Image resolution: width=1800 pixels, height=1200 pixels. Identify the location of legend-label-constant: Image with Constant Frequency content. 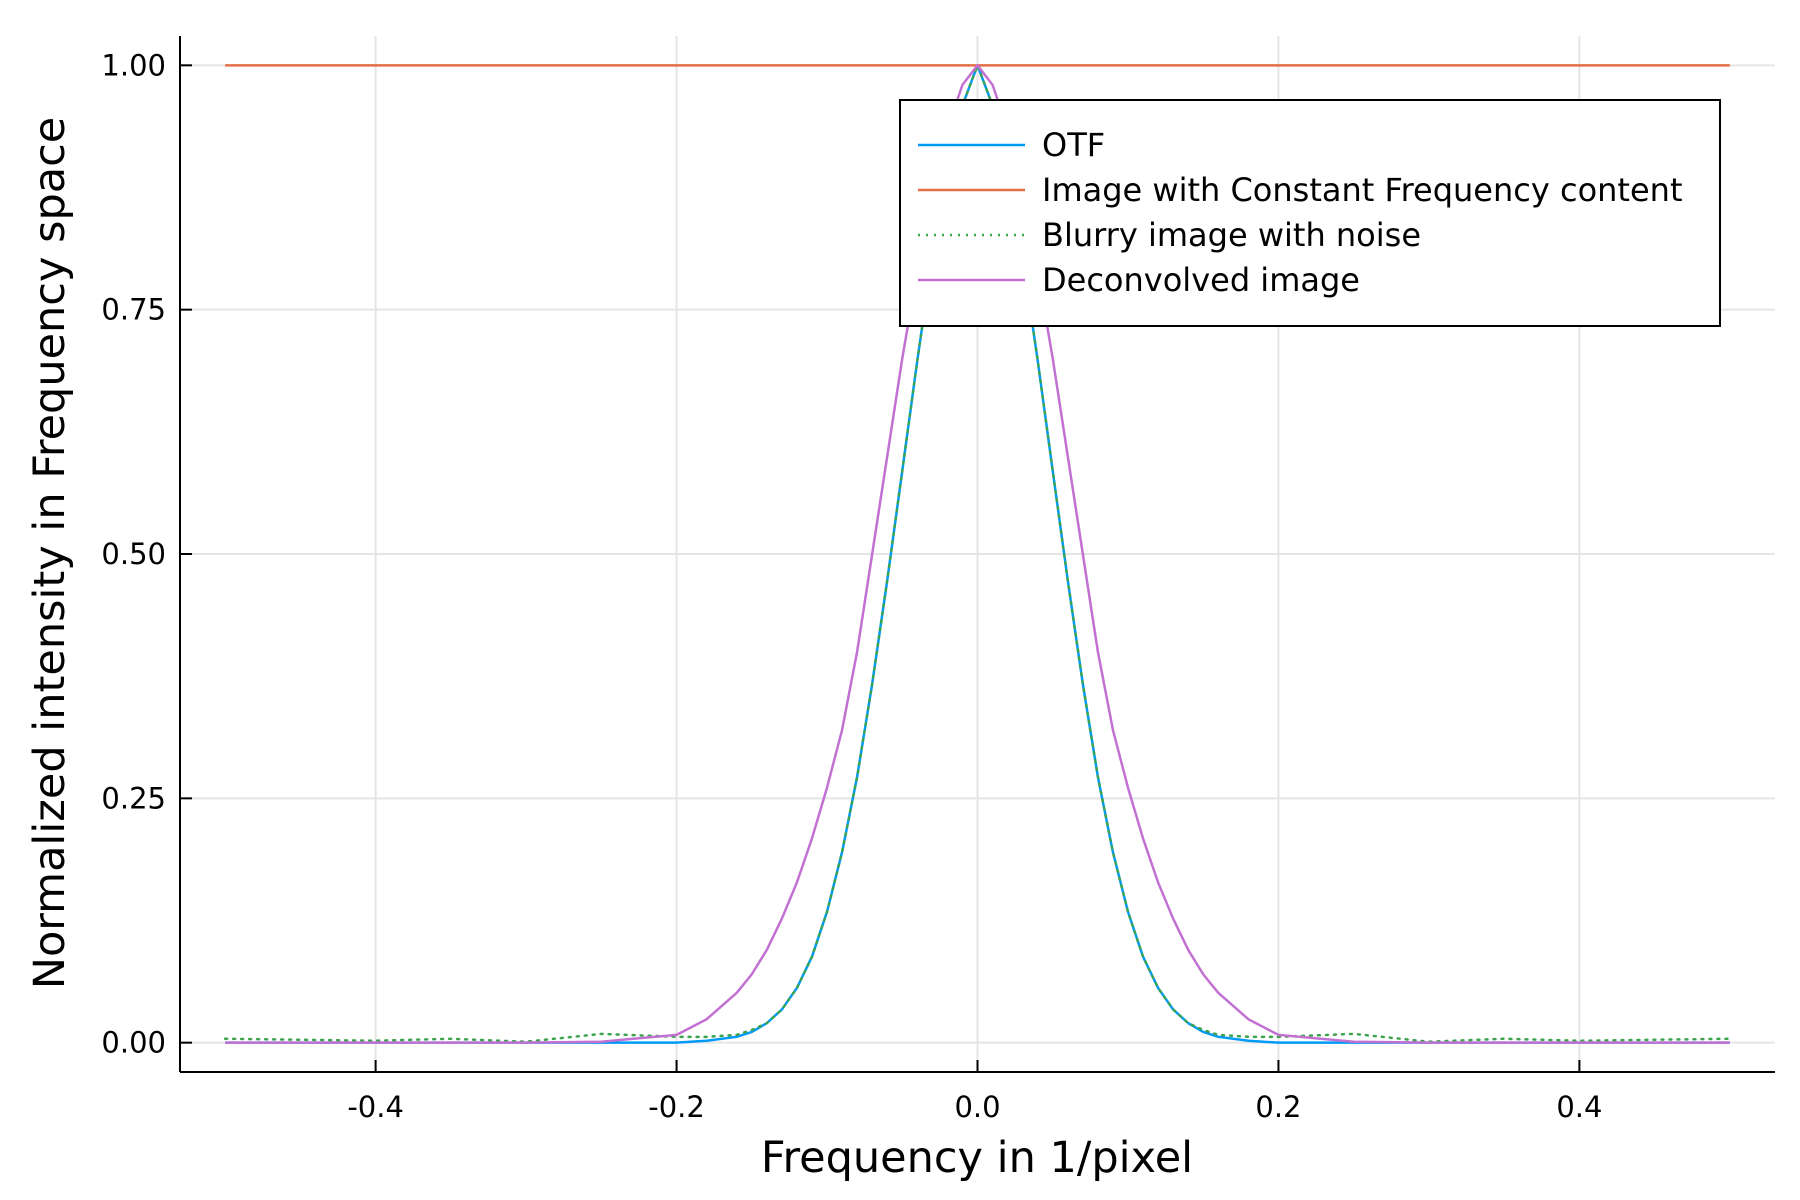
(1362, 190).